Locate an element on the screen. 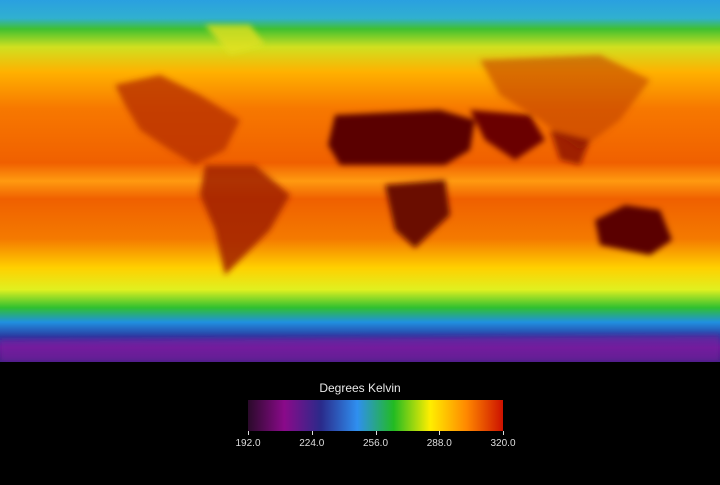  colorbar-tick-label: 192.0 is located at coordinates (248, 443).